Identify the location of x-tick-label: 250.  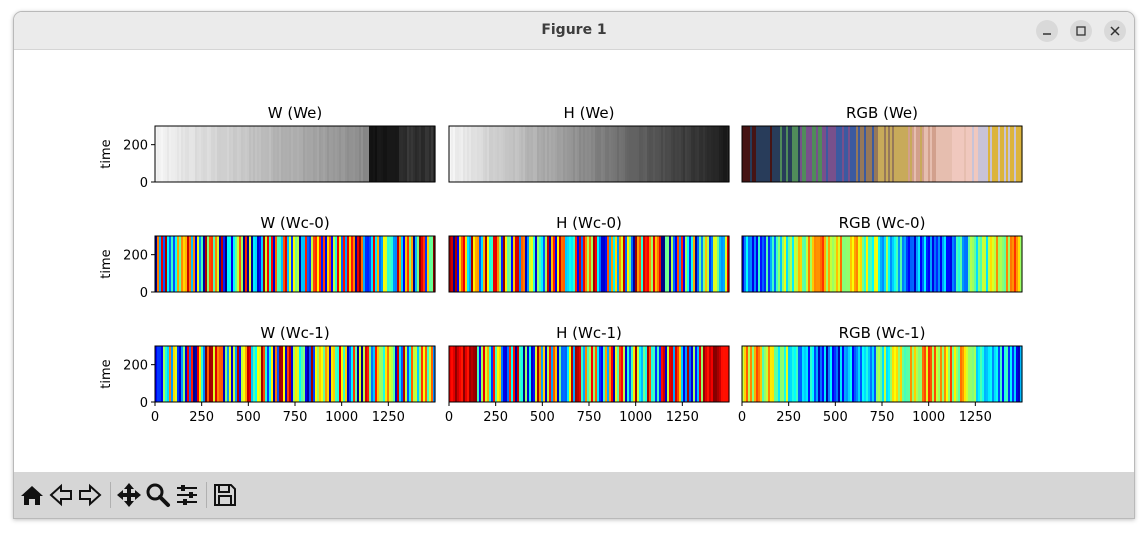
(788, 417).